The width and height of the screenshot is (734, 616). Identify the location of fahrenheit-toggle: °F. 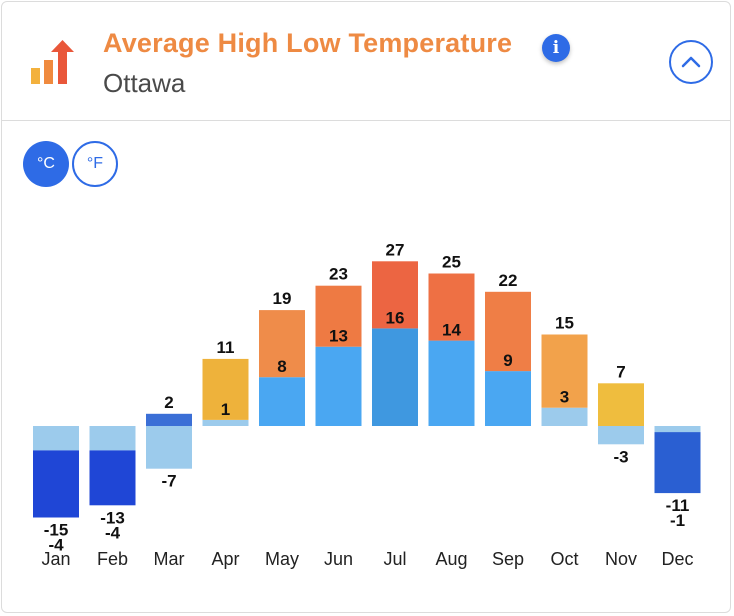
(95, 164).